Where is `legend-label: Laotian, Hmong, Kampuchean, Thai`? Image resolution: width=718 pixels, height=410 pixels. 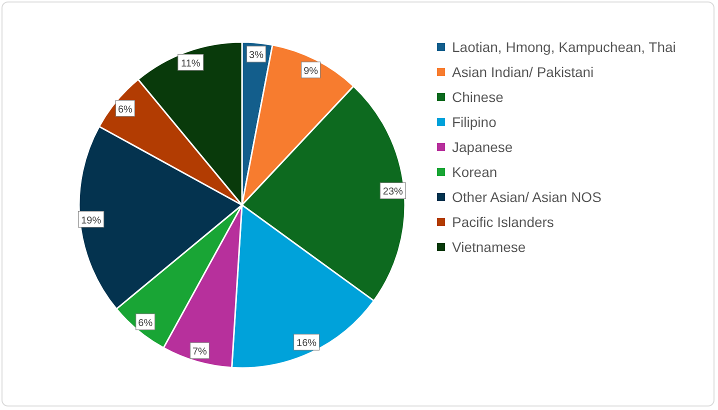
legend-label: Laotian, Hmong, Kampuchean, Thai is located at coordinates (564, 47).